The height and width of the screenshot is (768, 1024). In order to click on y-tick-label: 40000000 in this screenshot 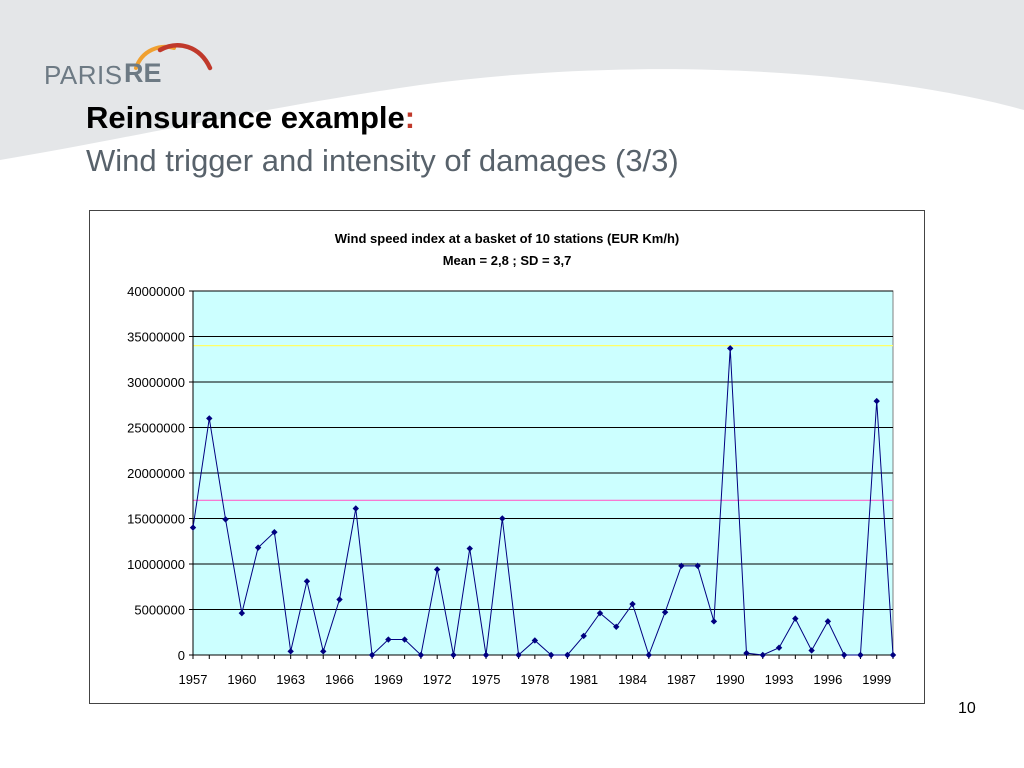, I will do `click(156, 291)`.